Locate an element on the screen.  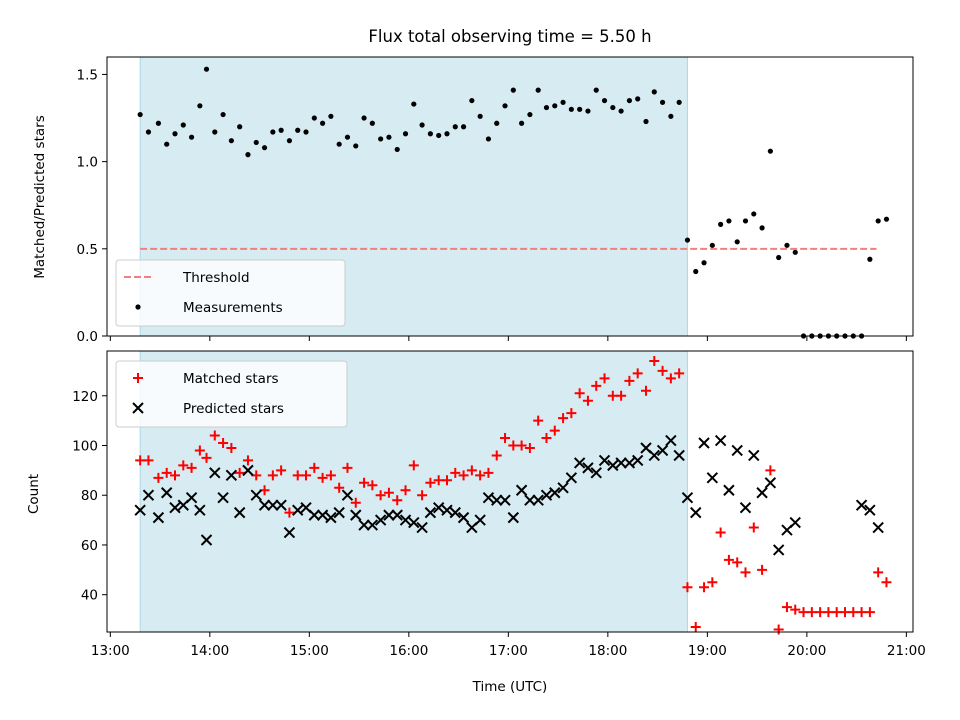
top-legend: Threshold Measurements is located at coordinates (230, 293).